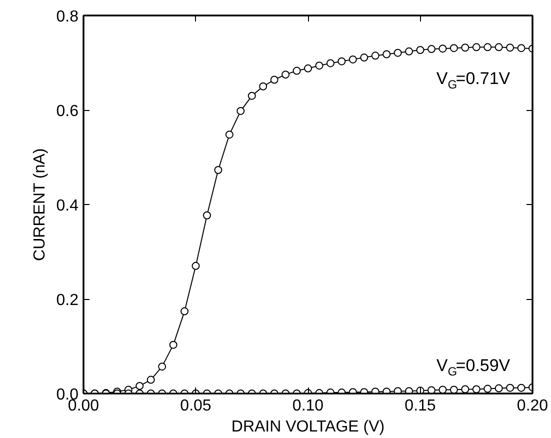 The image size is (551, 438). What do you see at coordinates (67, 300) in the screenshot?
I see `y-tick-label: 0.2` at bounding box center [67, 300].